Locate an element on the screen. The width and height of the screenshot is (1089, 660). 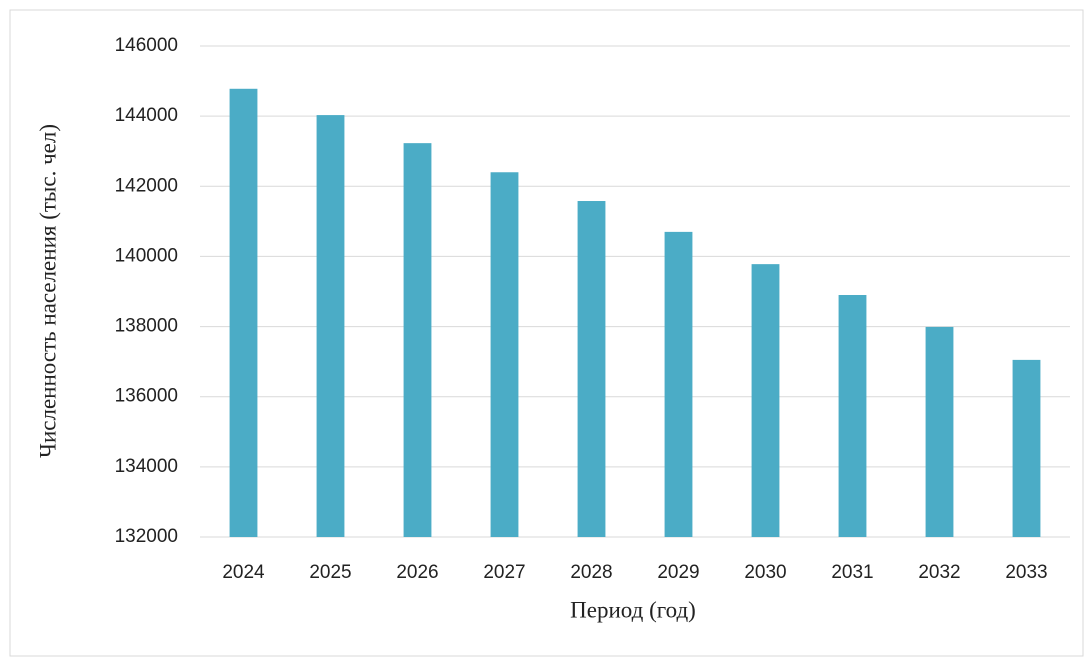
y-tick-label: 138000 is located at coordinates (146, 326).